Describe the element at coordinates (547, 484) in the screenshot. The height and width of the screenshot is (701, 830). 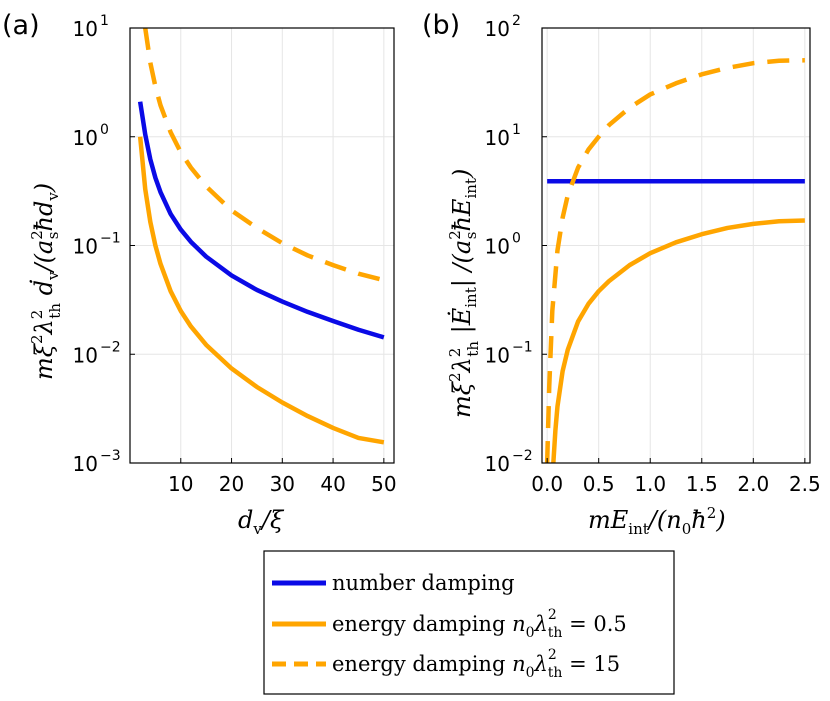
I see `panel-b-xtick-label-0: 0.0` at that location.